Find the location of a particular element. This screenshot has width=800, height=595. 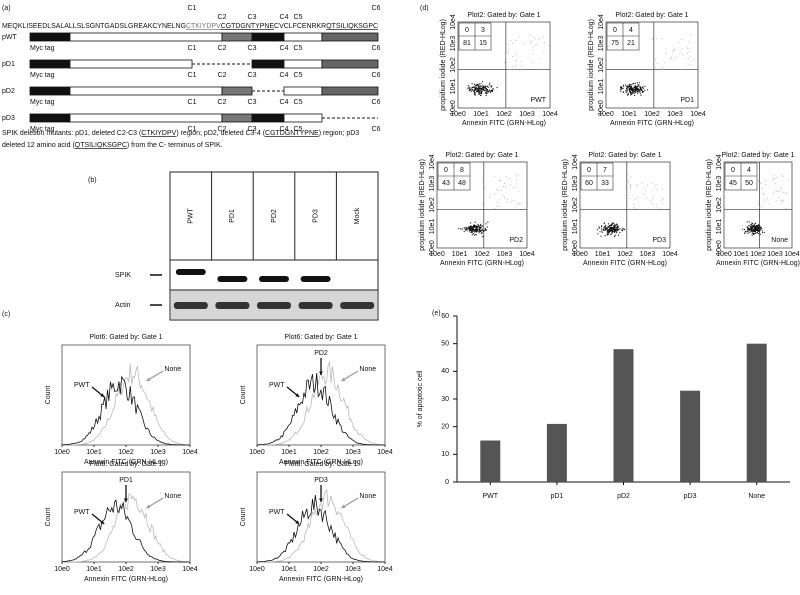

x-tick-label: 10e4 is located at coordinates (698, 114).